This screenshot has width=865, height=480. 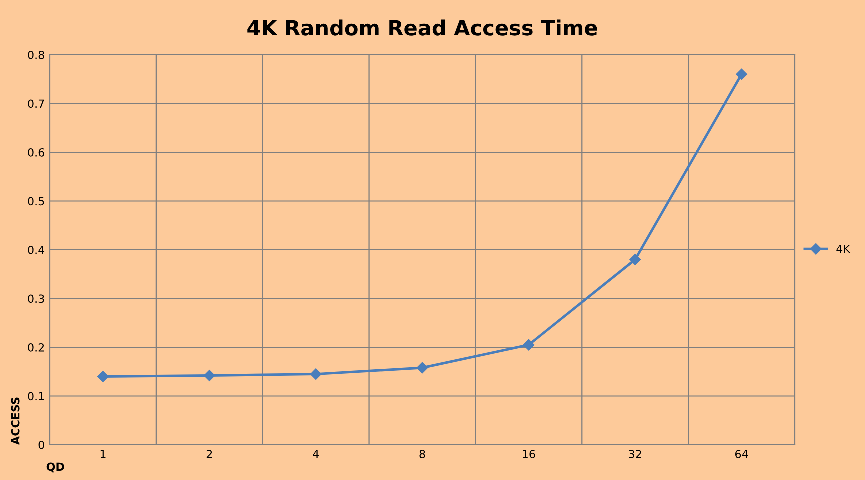 I want to click on y-tick-label: 0.5, so click(x=36, y=201).